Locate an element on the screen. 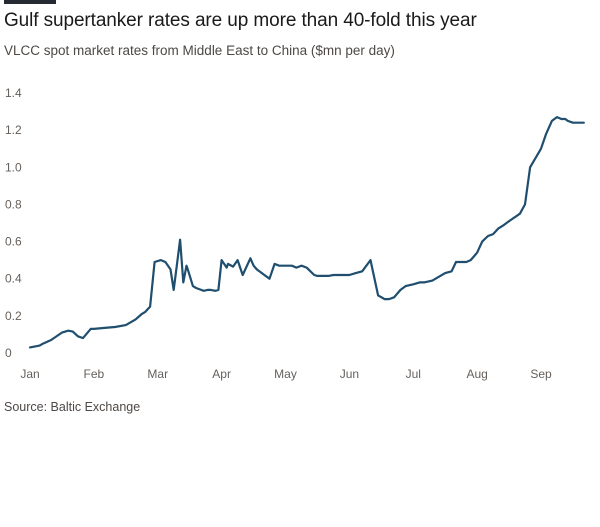 The image size is (600, 527). x-tick-label: Sep is located at coordinates (541, 374).